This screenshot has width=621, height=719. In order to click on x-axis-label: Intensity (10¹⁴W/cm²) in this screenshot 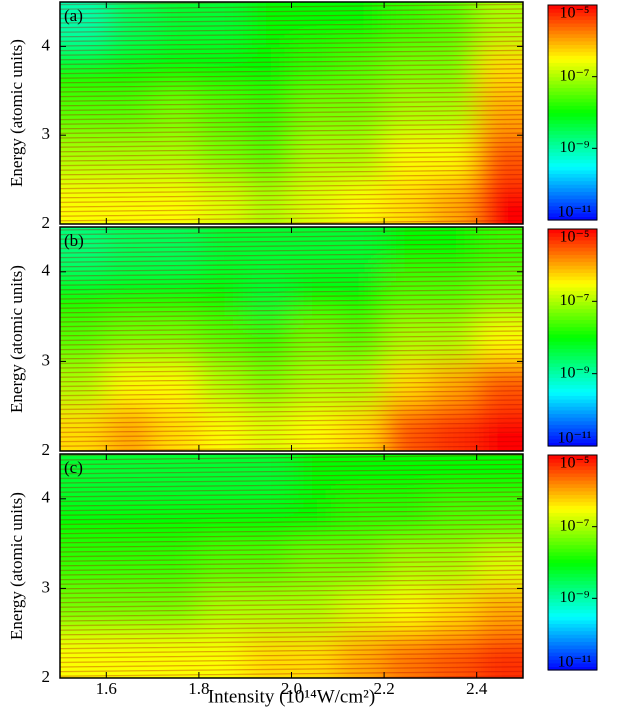, I will do `click(291, 696)`.